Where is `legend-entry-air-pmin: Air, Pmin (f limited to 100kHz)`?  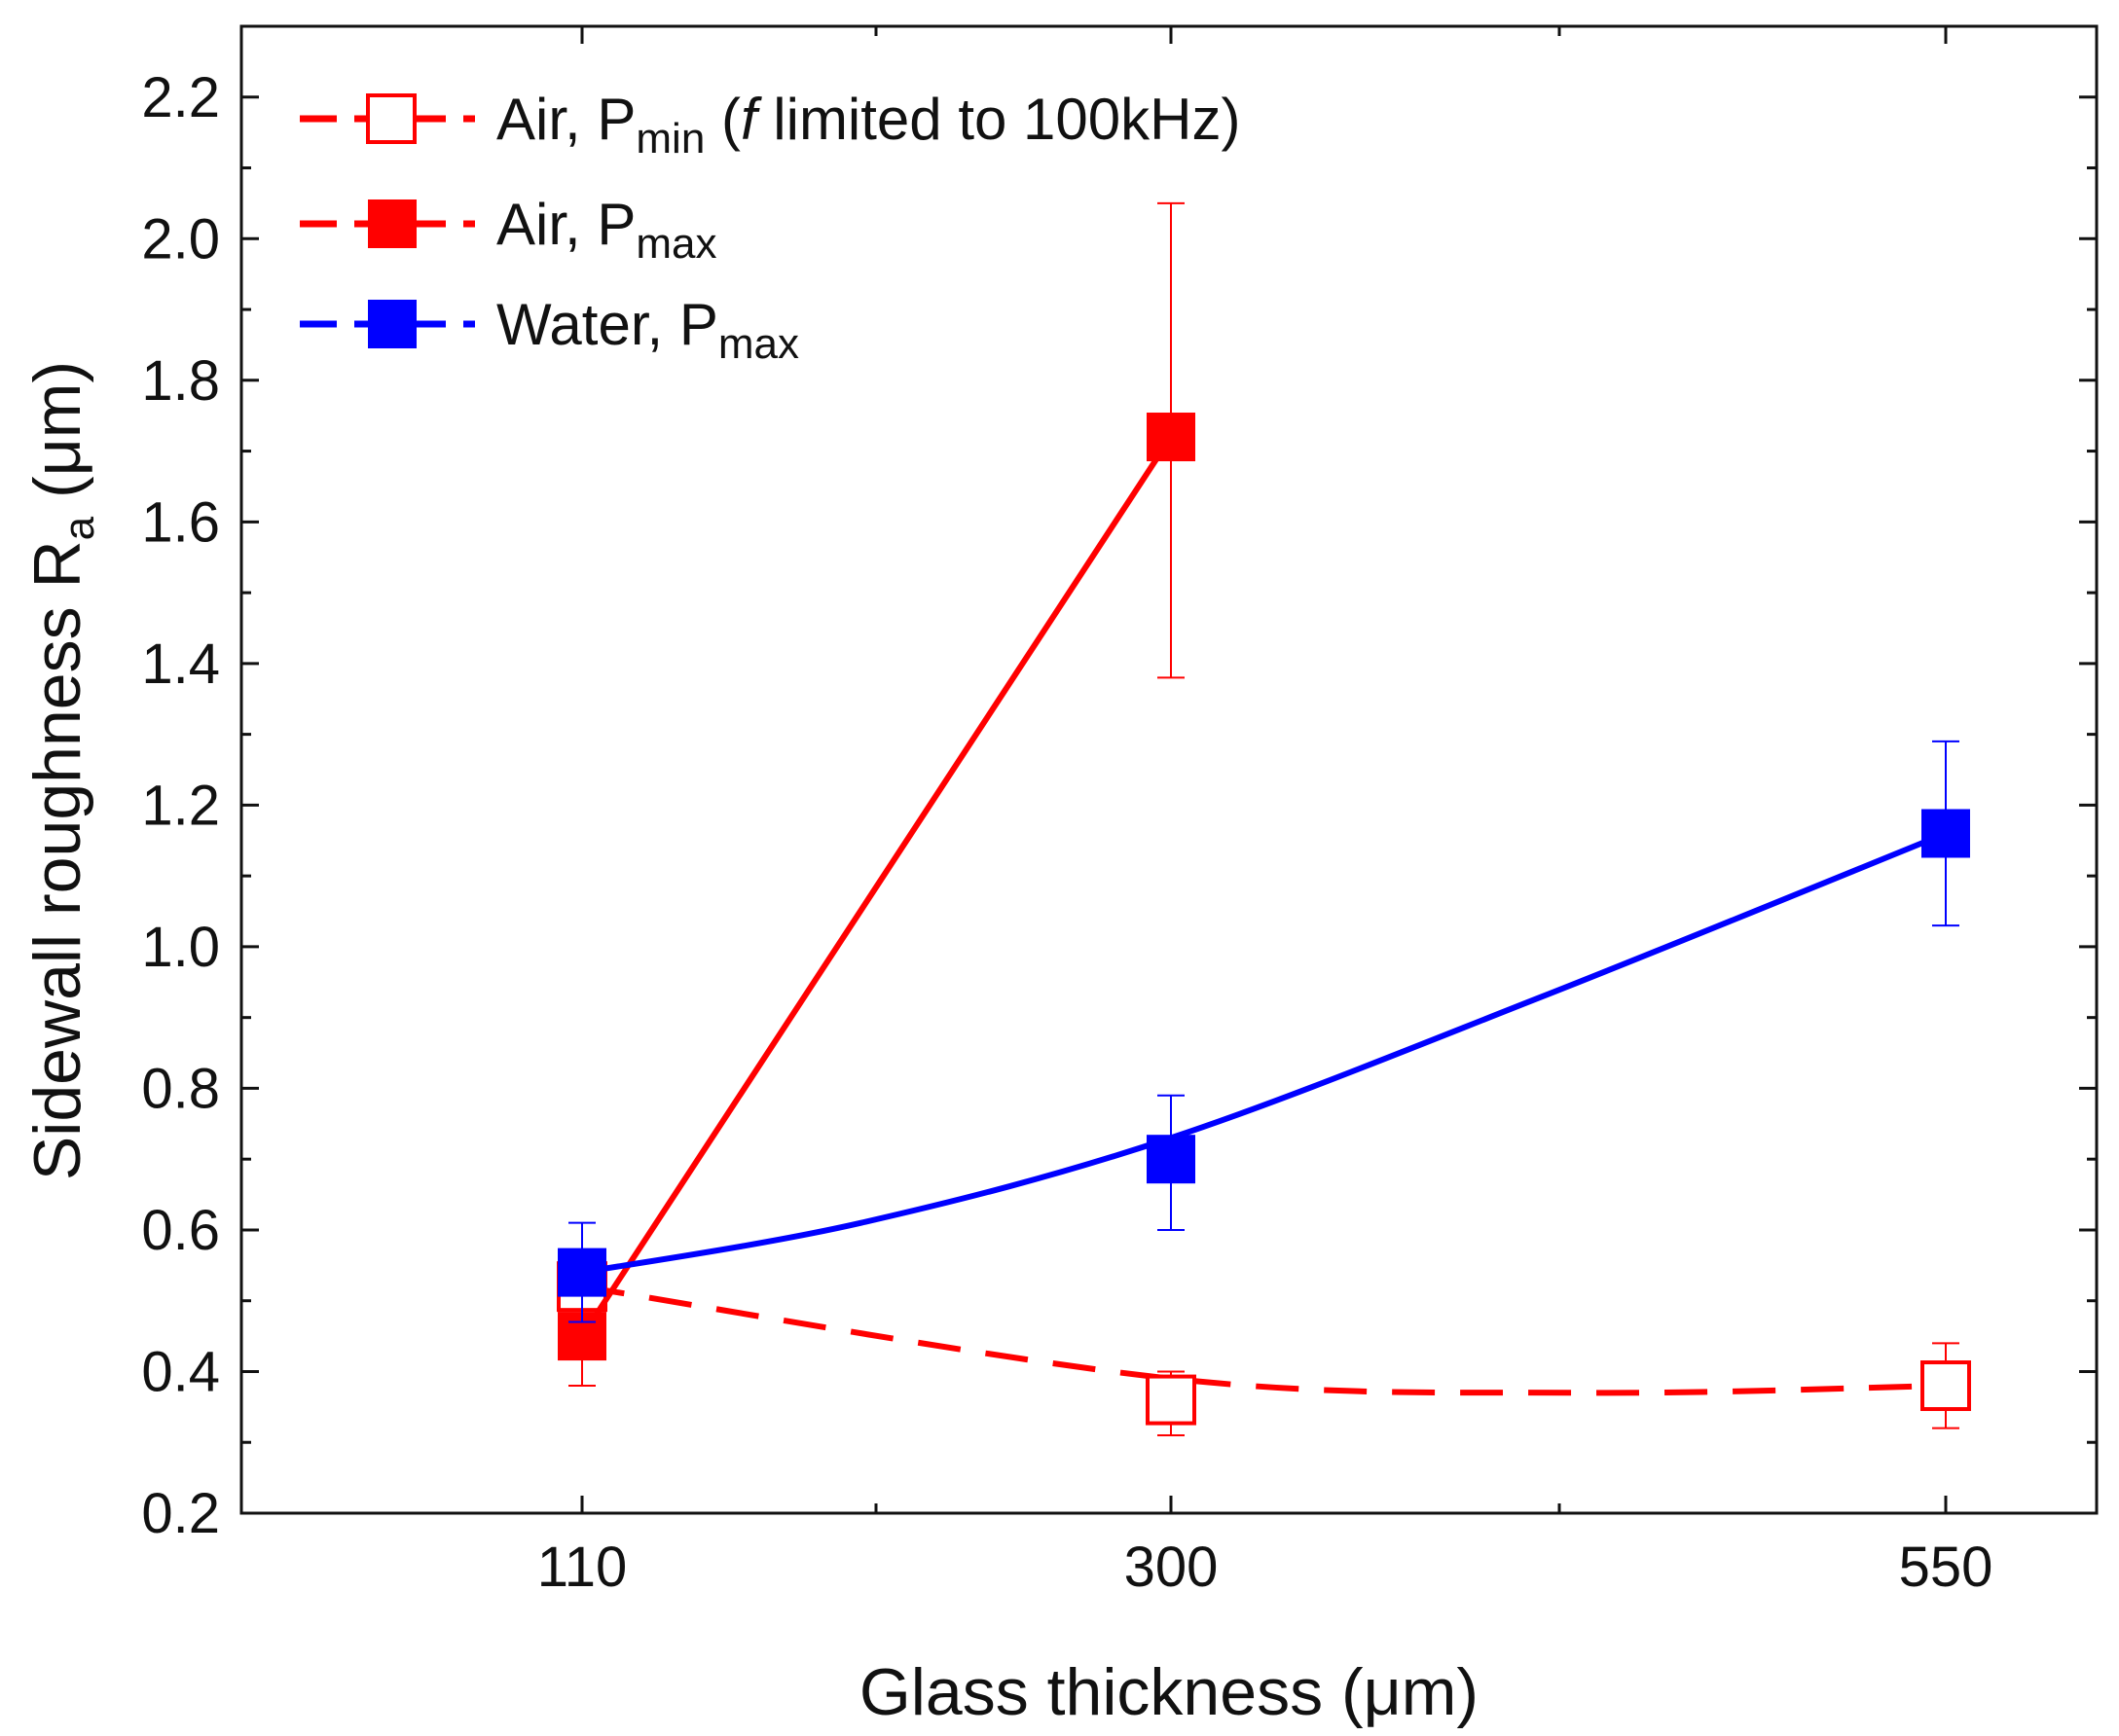 legend-entry-air-pmin: Air, Pmin (f limited to 100kHz) is located at coordinates (770, 125).